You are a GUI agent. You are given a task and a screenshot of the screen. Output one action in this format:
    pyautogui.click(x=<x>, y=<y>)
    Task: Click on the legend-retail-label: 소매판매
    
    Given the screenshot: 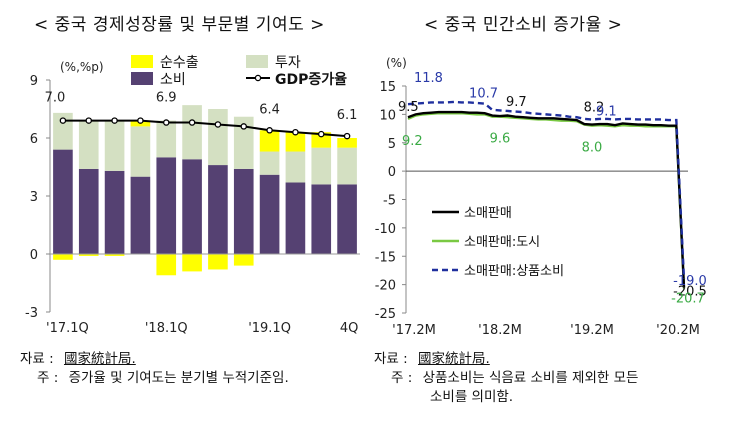 What is the action you would take?
    pyautogui.click(x=488, y=213)
    